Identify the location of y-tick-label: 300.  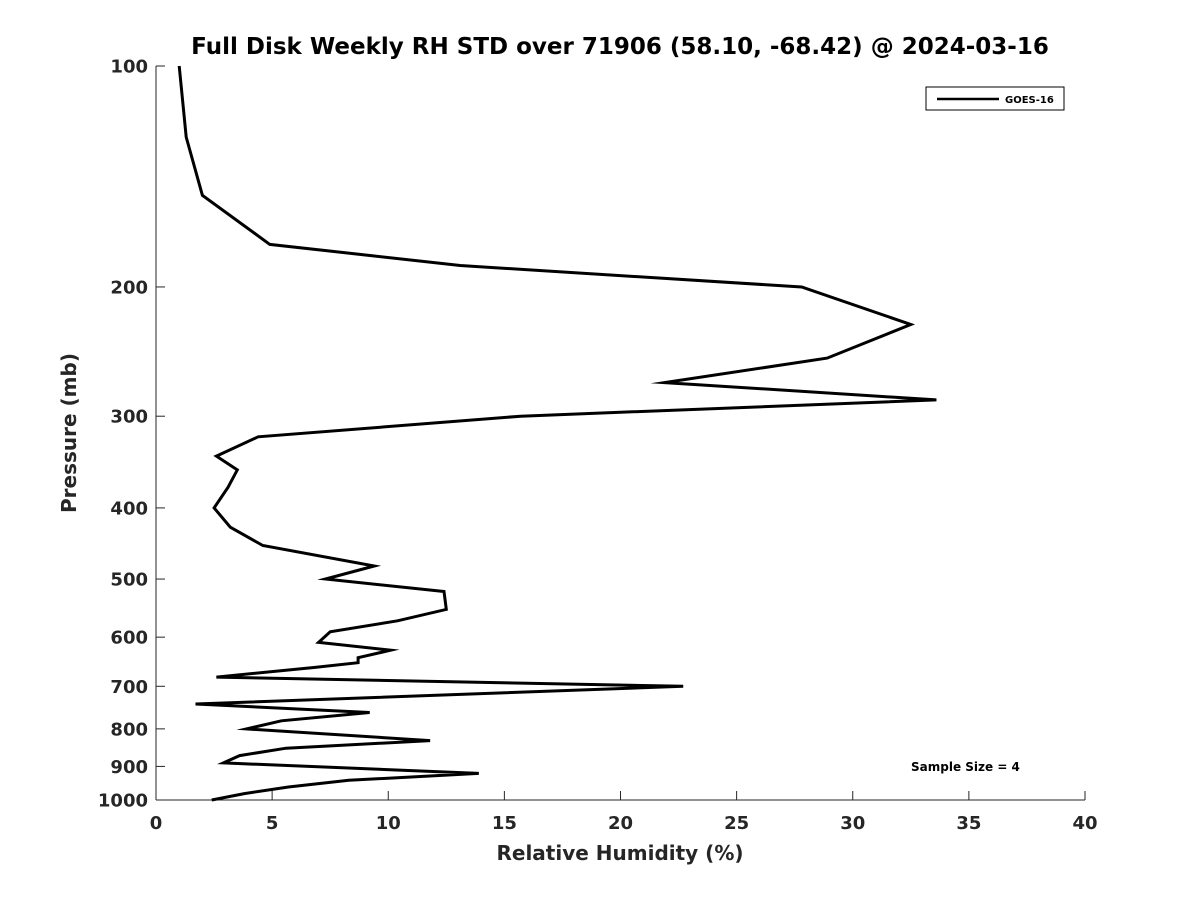
(129, 417).